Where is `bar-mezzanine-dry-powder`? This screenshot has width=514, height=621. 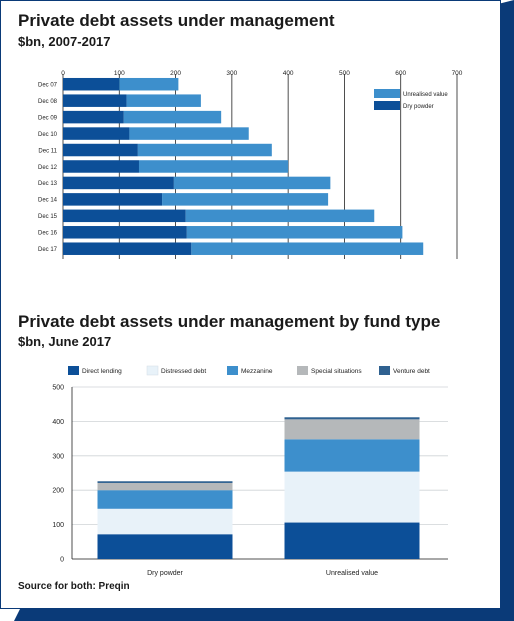
bar-mezzanine-dry-powder is located at coordinates (165, 499).